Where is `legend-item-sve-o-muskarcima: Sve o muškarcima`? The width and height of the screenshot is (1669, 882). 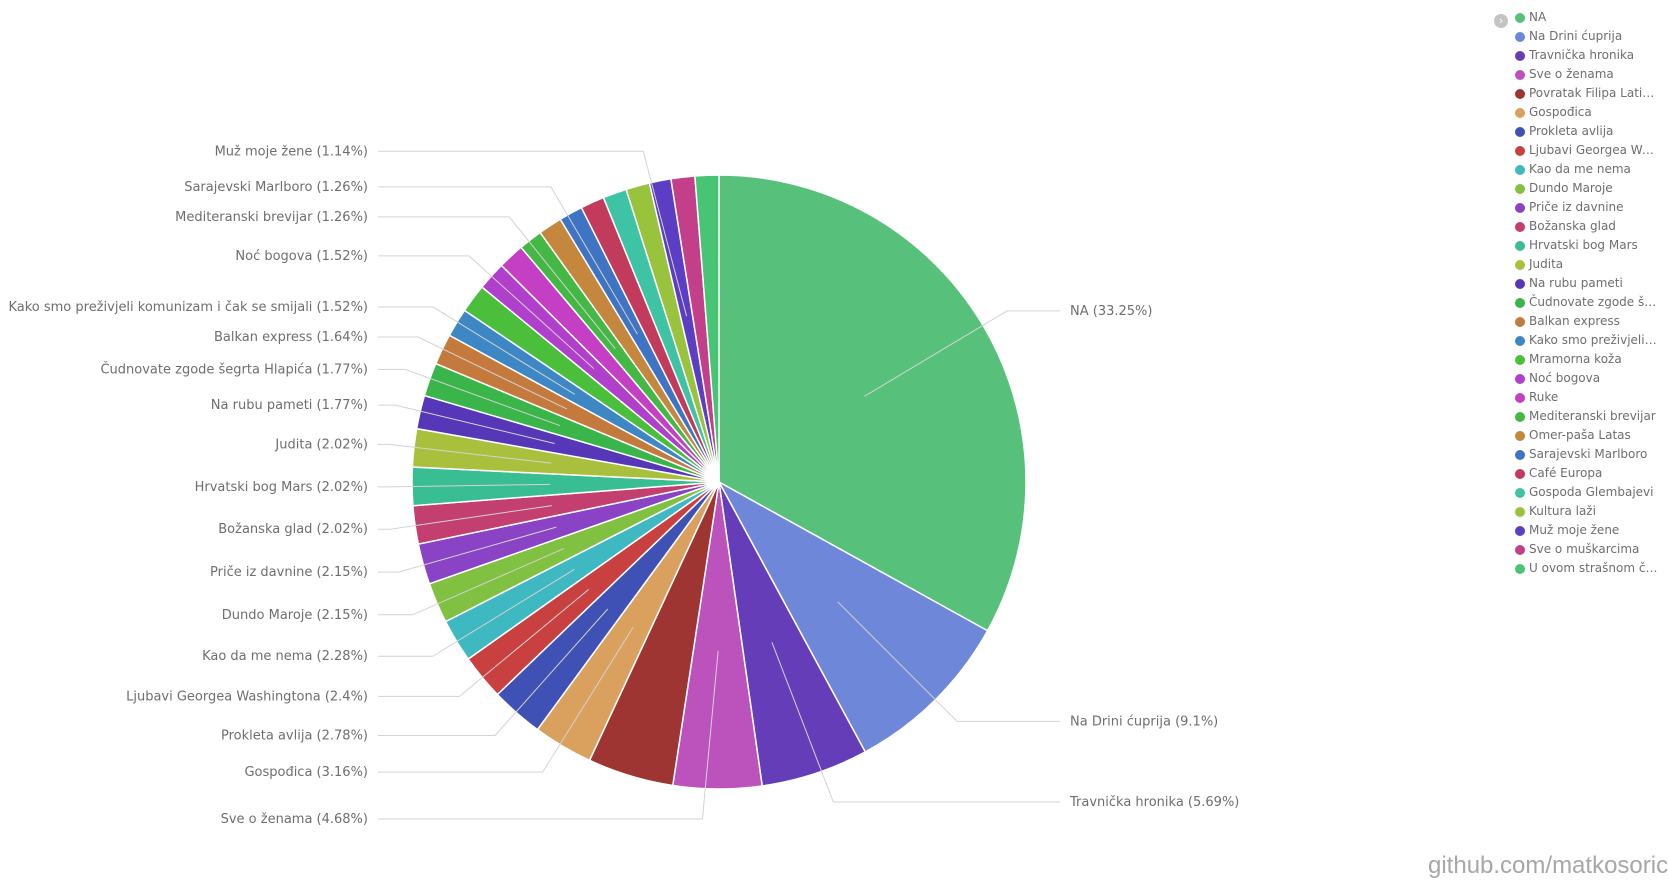 legend-item-sve-o-muskarcima: Sve o muškarcima is located at coordinates (1575, 549).